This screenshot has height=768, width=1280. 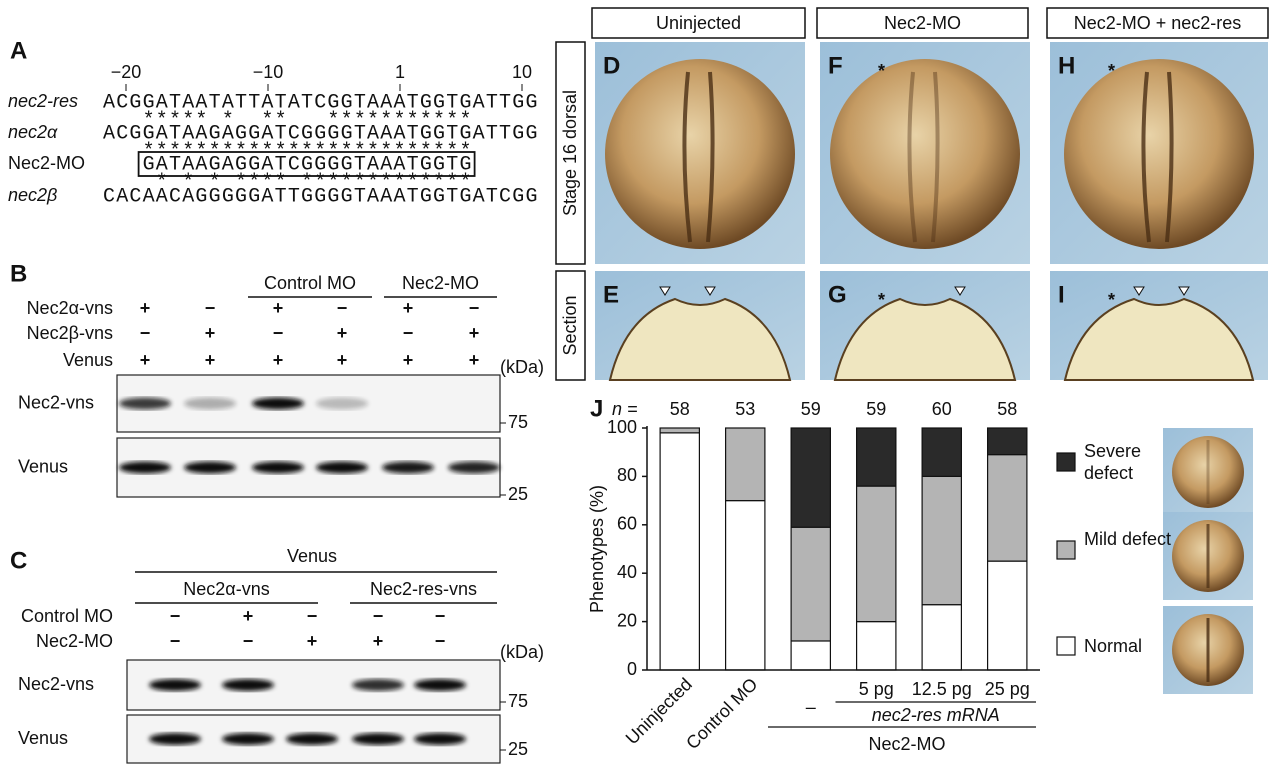 What do you see at coordinates (18, 50) in the screenshot?
I see `panel-label: A` at bounding box center [18, 50].